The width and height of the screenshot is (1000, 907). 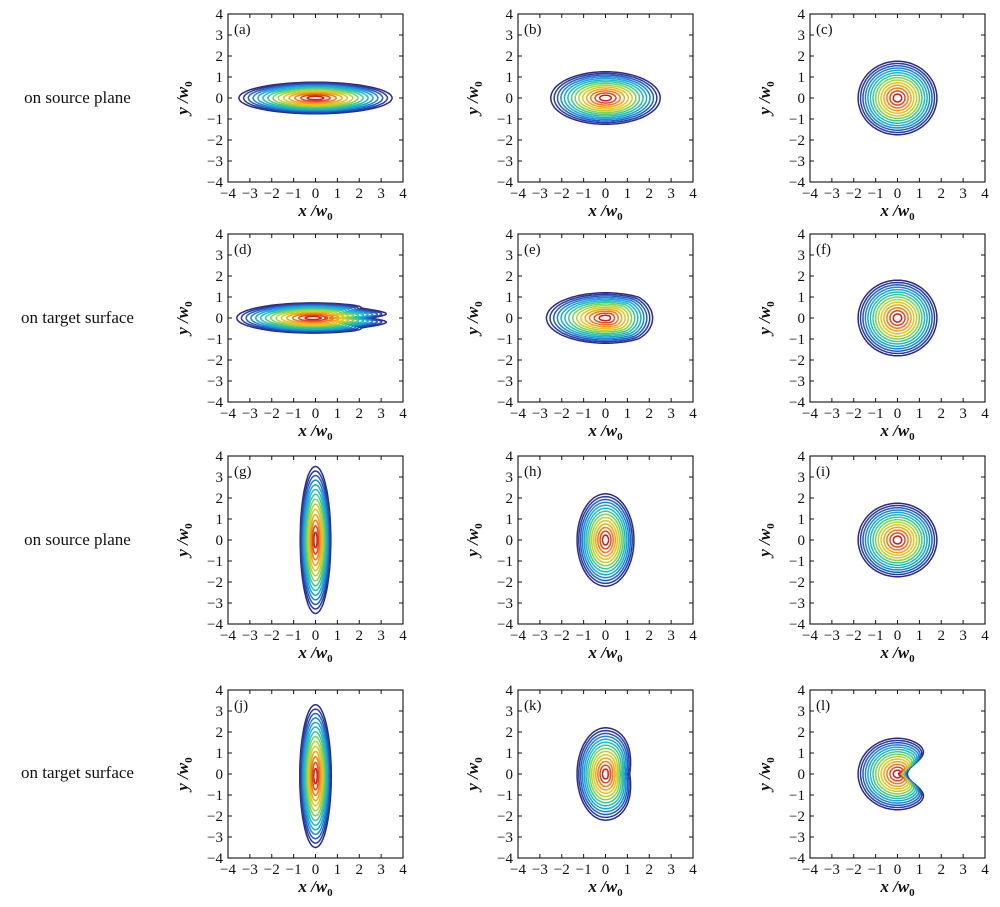 What do you see at coordinates (77, 772) in the screenshot?
I see `row-label-4: on target surface` at bounding box center [77, 772].